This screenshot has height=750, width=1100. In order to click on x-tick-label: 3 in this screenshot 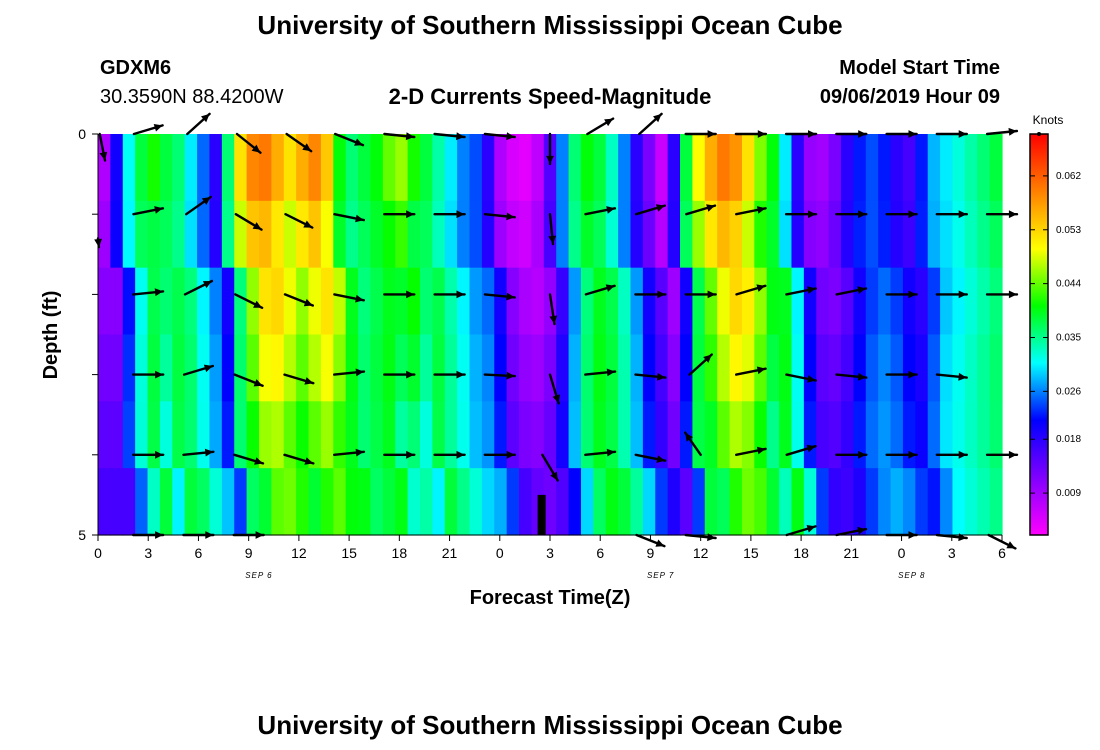, I will do `click(148, 553)`.